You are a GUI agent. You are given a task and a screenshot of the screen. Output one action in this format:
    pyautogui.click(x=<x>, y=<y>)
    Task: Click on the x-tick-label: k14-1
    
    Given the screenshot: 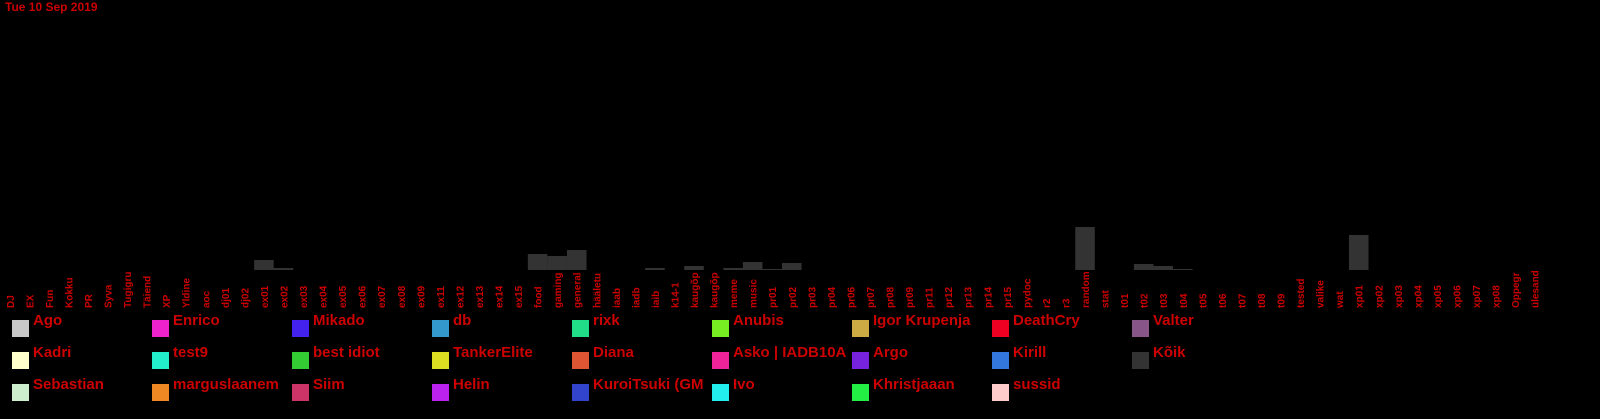 What is the action you would take?
    pyautogui.click(x=675, y=295)
    